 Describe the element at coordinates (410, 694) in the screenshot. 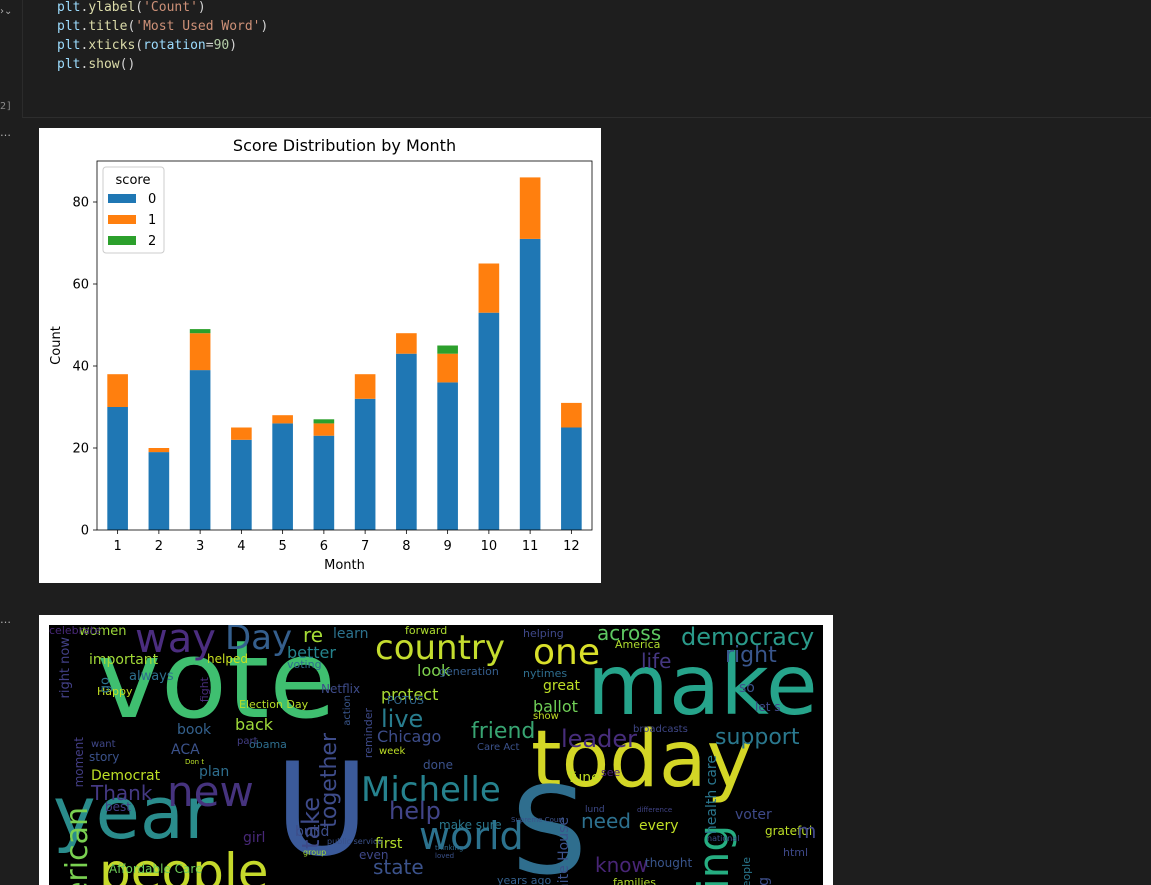

I see `wordcloud-word: protect` at that location.